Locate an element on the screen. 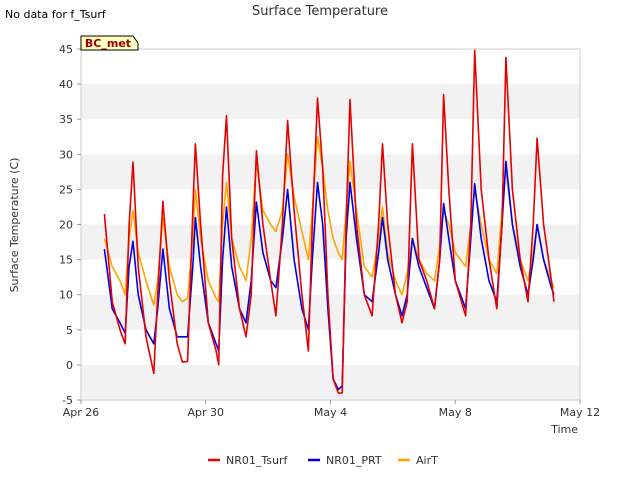  y-tick-label: 20 is located at coordinates (66, 225).